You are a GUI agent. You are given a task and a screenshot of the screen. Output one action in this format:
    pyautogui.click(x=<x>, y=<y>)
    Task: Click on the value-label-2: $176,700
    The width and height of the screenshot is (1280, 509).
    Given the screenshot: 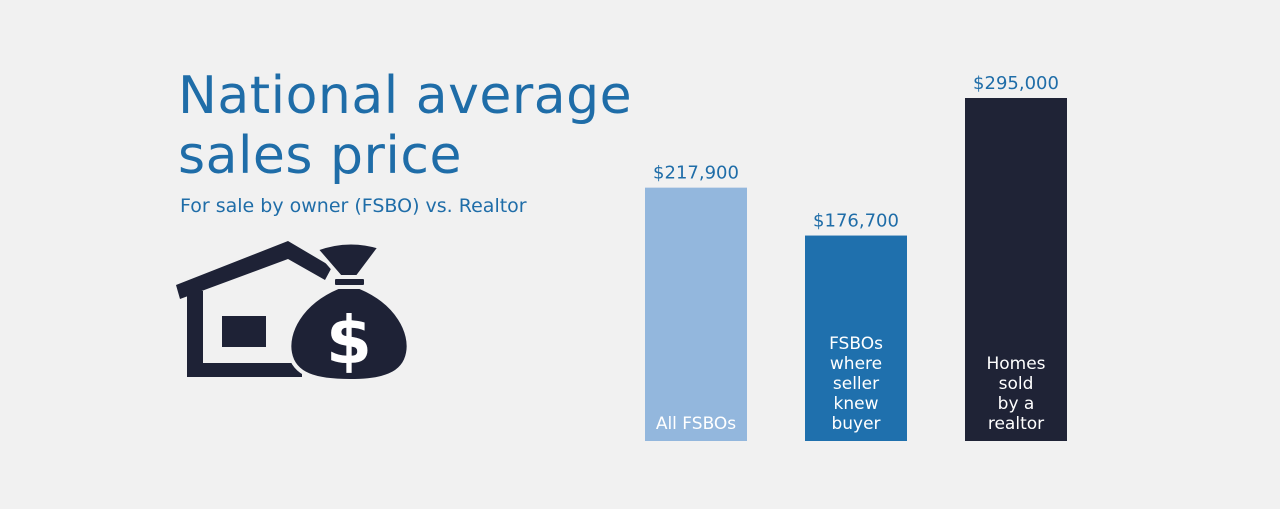 What is the action you would take?
    pyautogui.click(x=856, y=221)
    